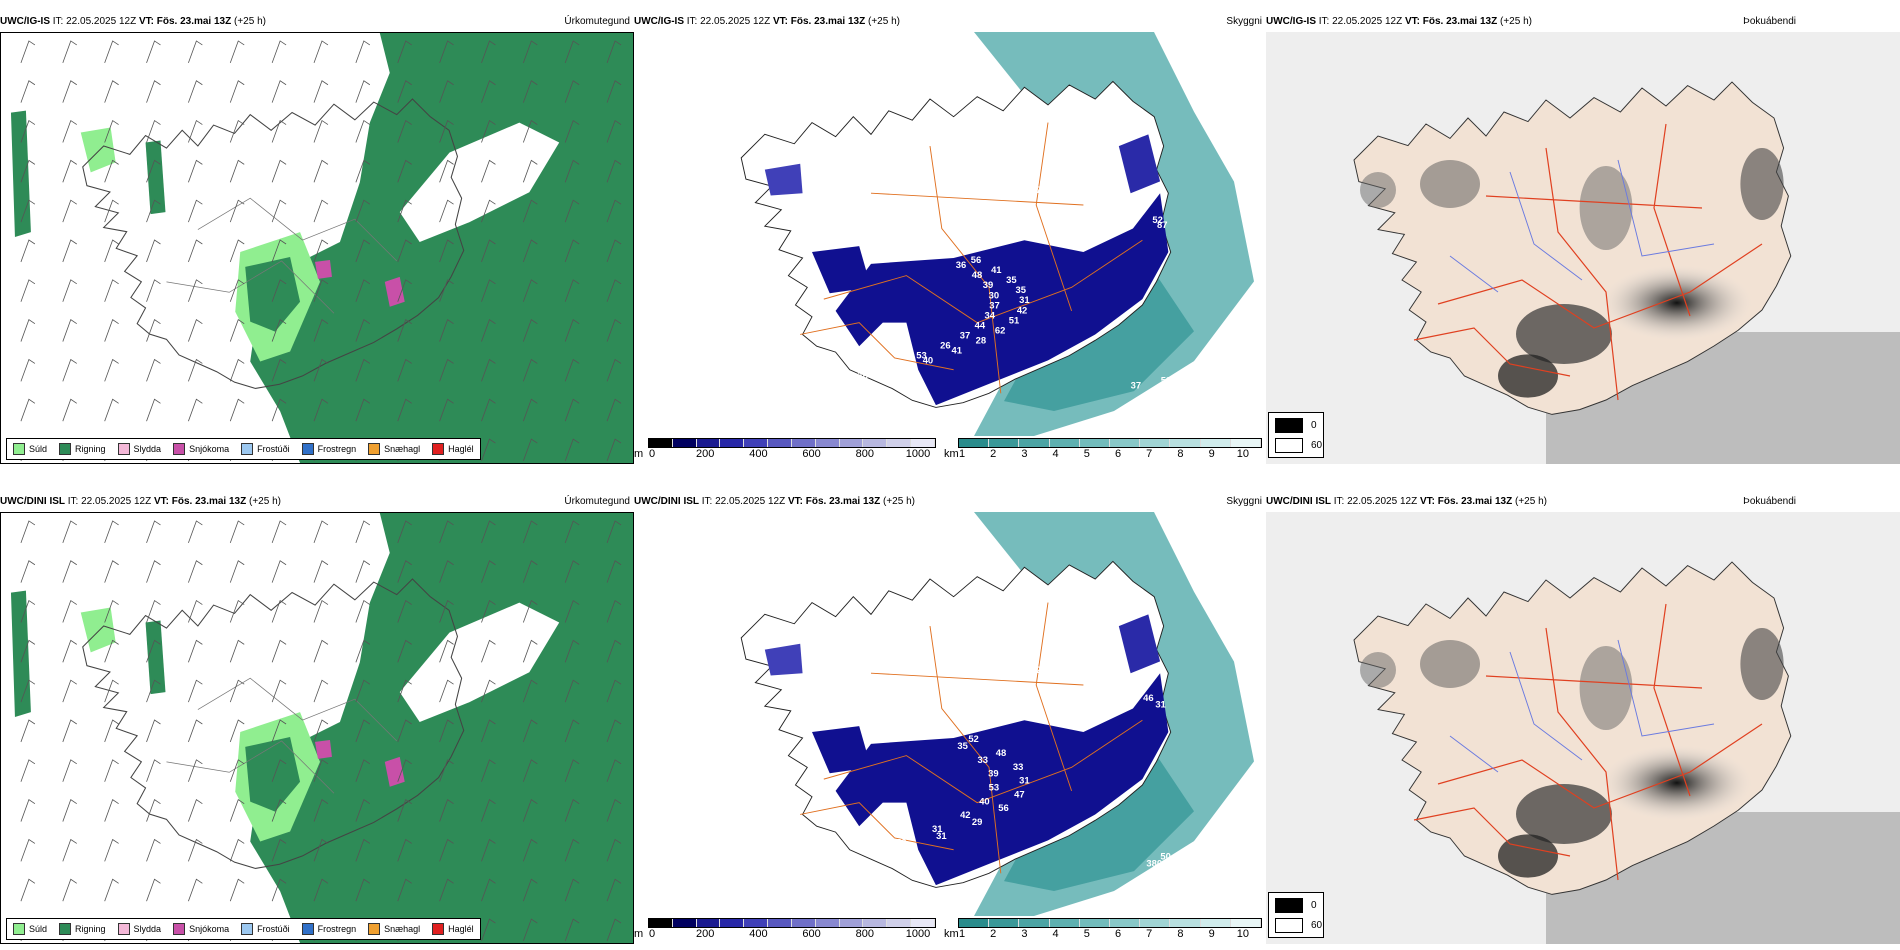 The width and height of the screenshot is (1900, 950). Describe the element at coordinates (994, 787) in the screenshot. I see `cloud-base-label: 53` at that location.